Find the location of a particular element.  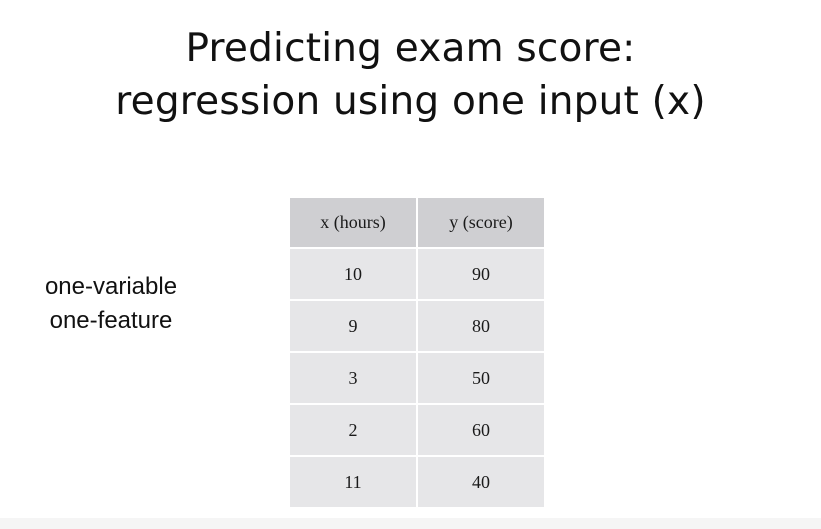

side-label-line-2: one-feature is located at coordinates (111, 320).